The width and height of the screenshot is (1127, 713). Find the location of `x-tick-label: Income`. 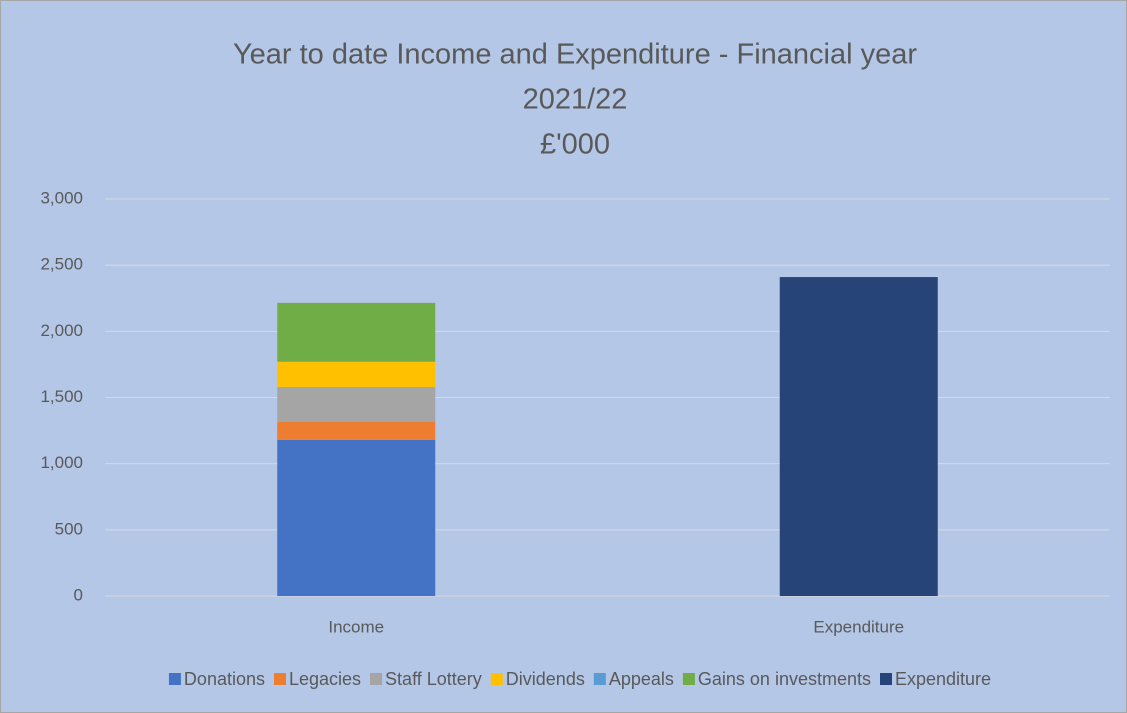

x-tick-label: Income is located at coordinates (356, 626).